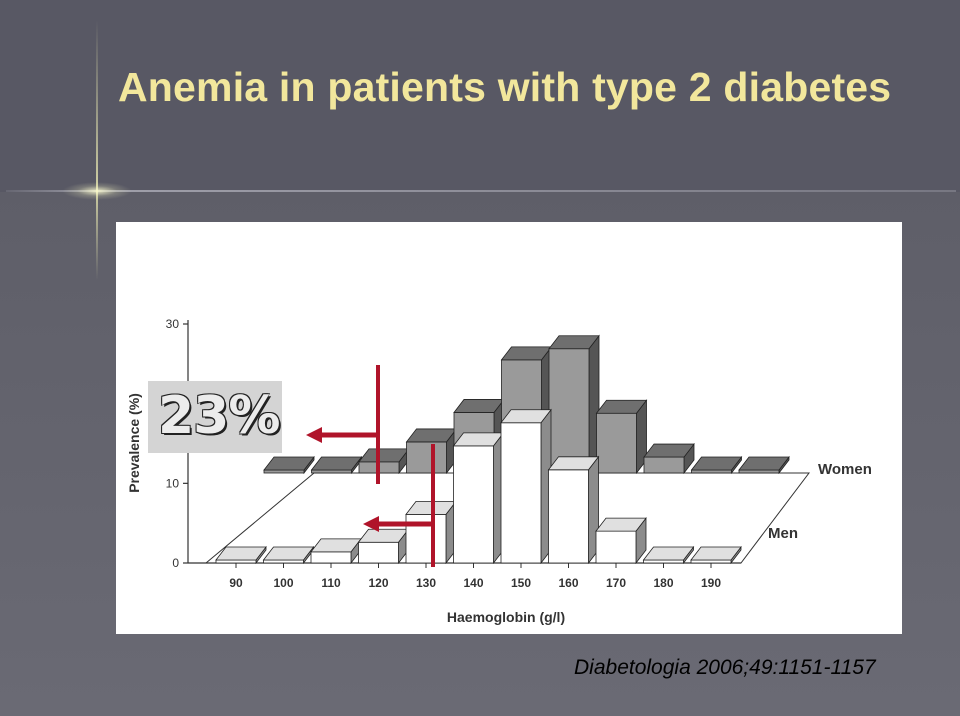 This screenshot has width=960, height=716. What do you see at coordinates (616, 583) in the screenshot?
I see `x-tick-label: 170` at bounding box center [616, 583].